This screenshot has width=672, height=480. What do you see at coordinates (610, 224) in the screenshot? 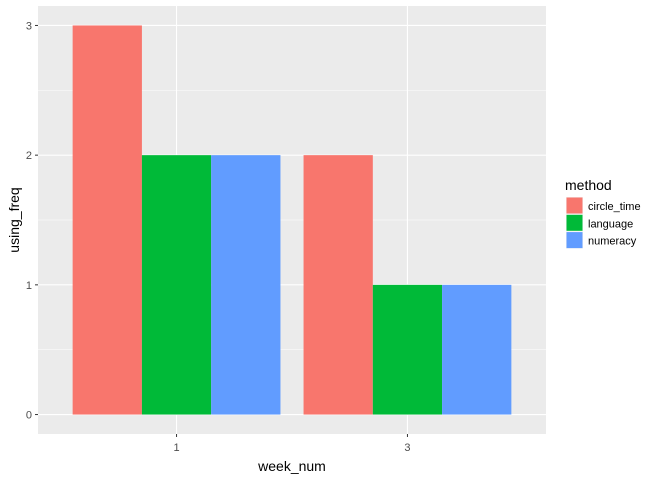
I see `legend-label-language: language` at bounding box center [610, 224].